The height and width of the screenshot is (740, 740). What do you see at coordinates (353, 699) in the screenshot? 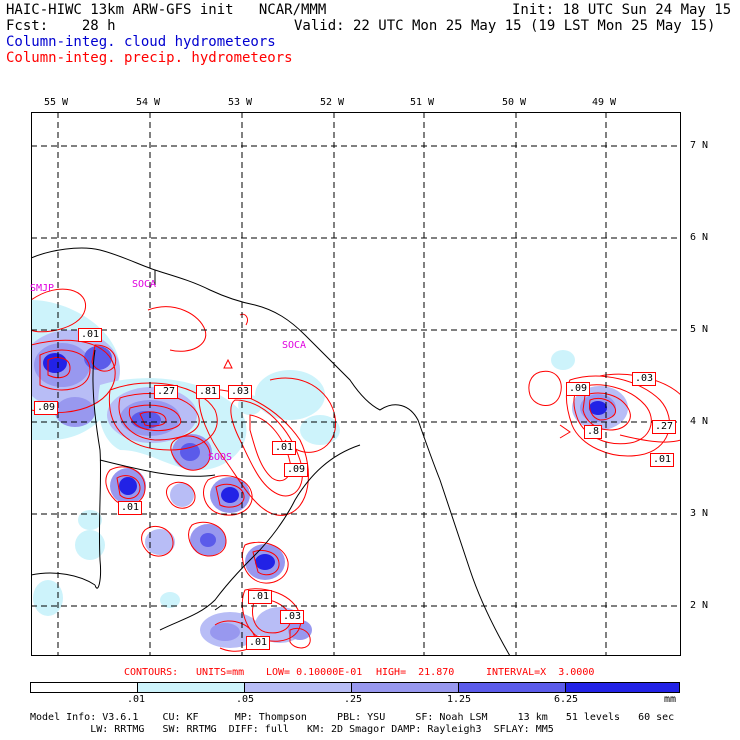
I see `colorbar-tick: .25` at bounding box center [353, 699].